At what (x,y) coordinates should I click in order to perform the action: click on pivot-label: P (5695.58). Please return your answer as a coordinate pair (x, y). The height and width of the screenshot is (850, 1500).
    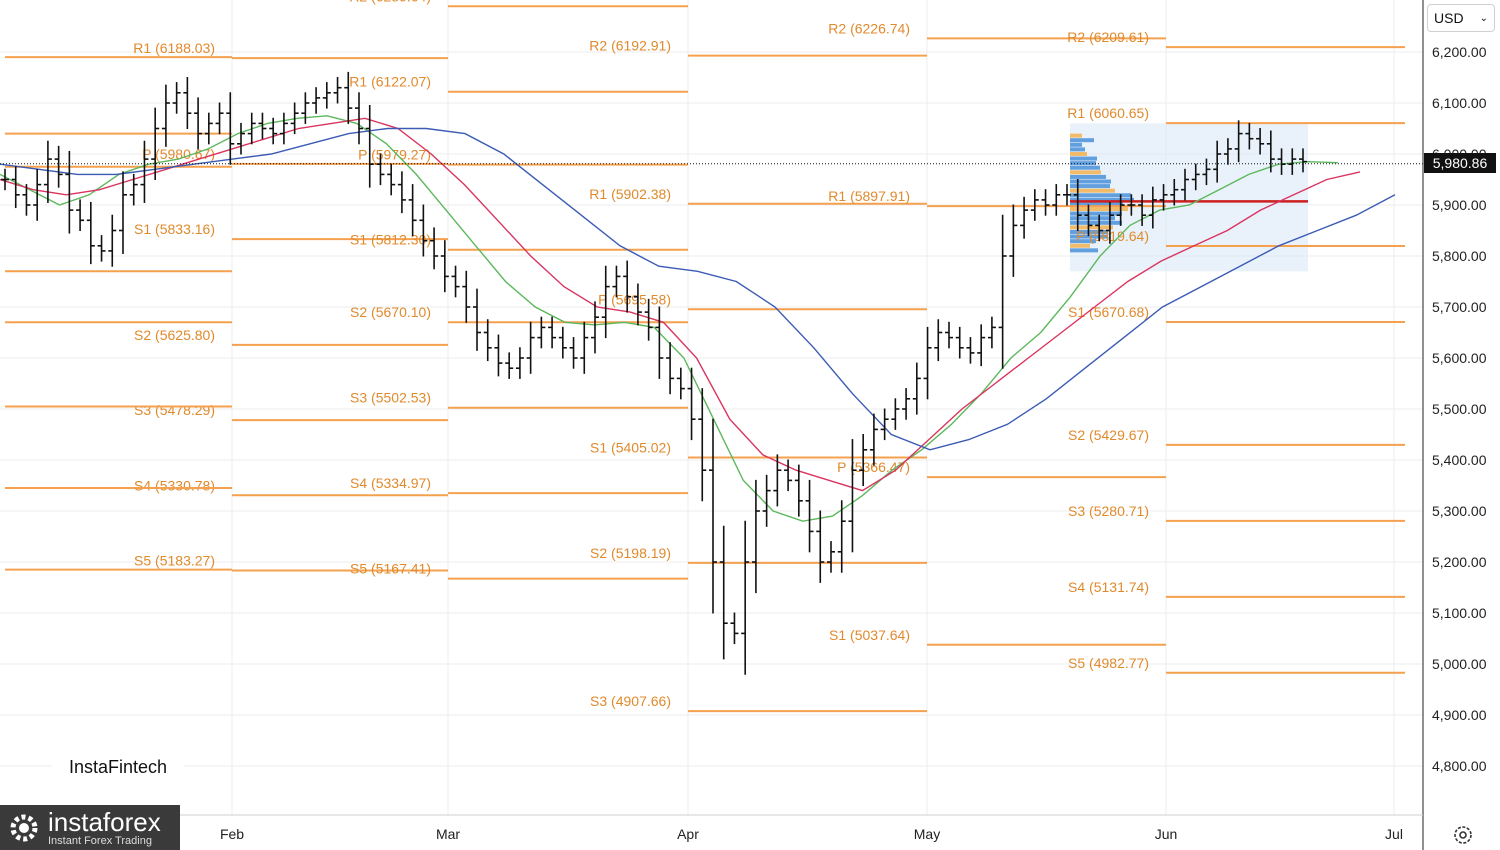
    Looking at the image, I should click on (634, 299).